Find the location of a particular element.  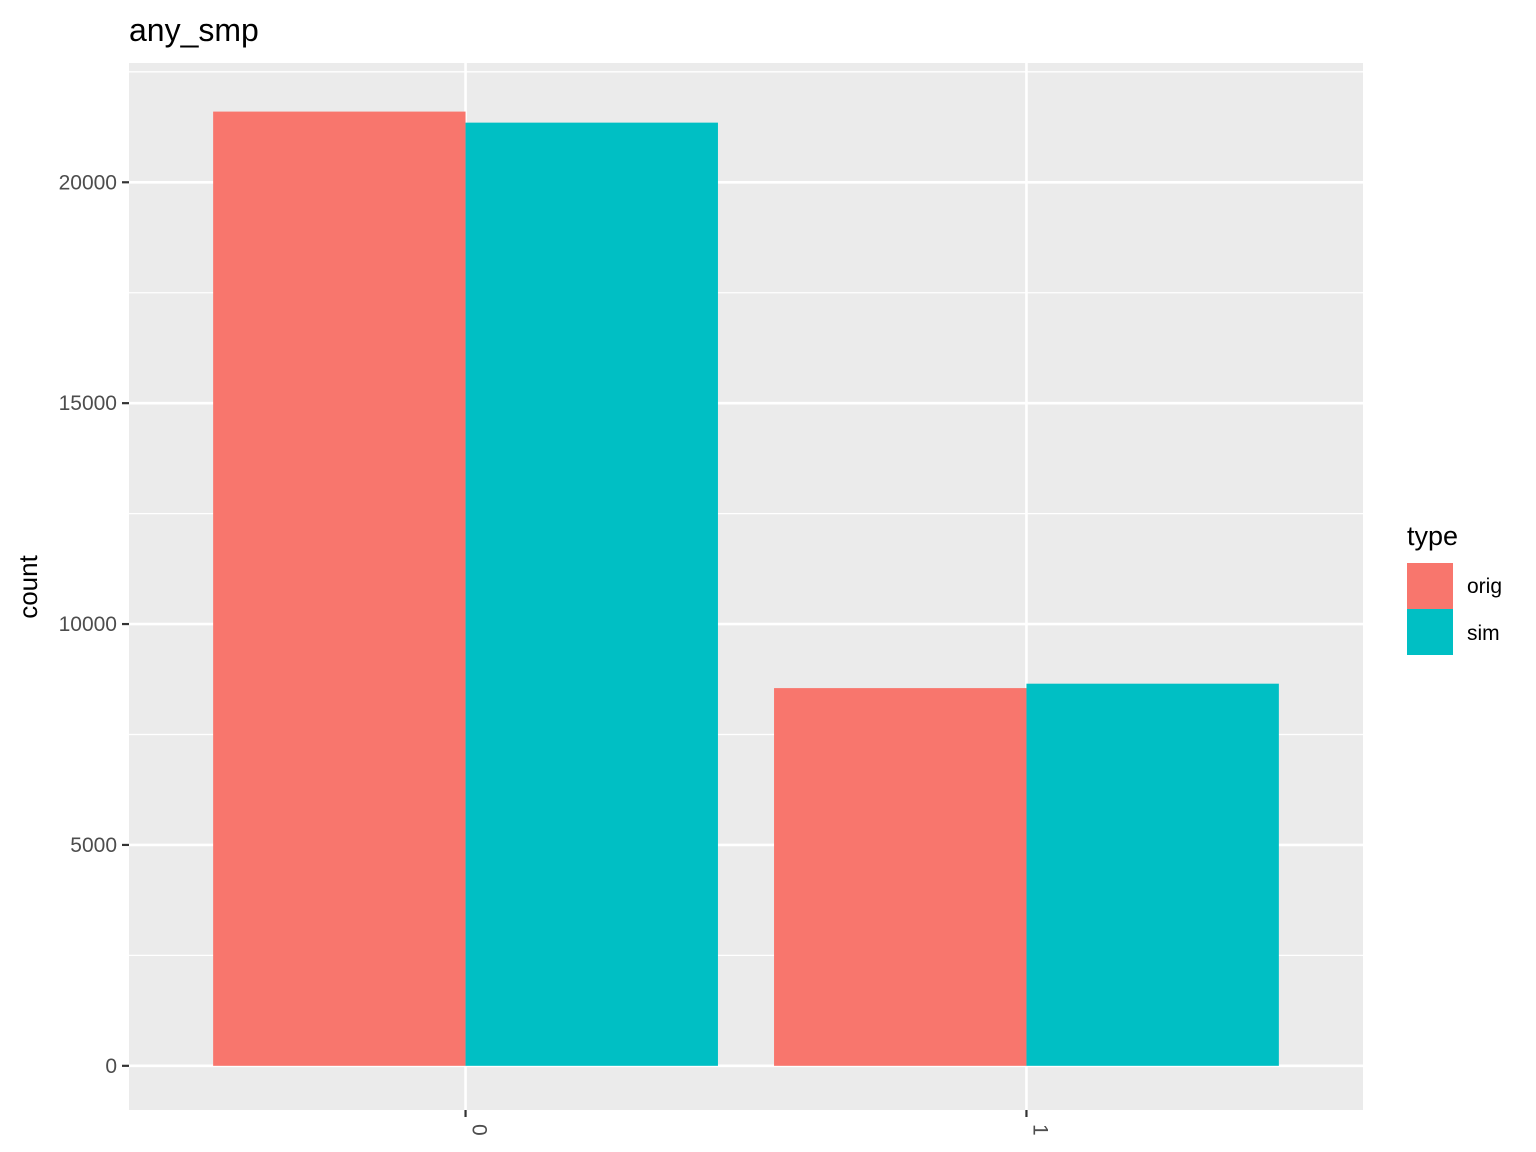

y-tick-label: 20000 is located at coordinates (88, 182).